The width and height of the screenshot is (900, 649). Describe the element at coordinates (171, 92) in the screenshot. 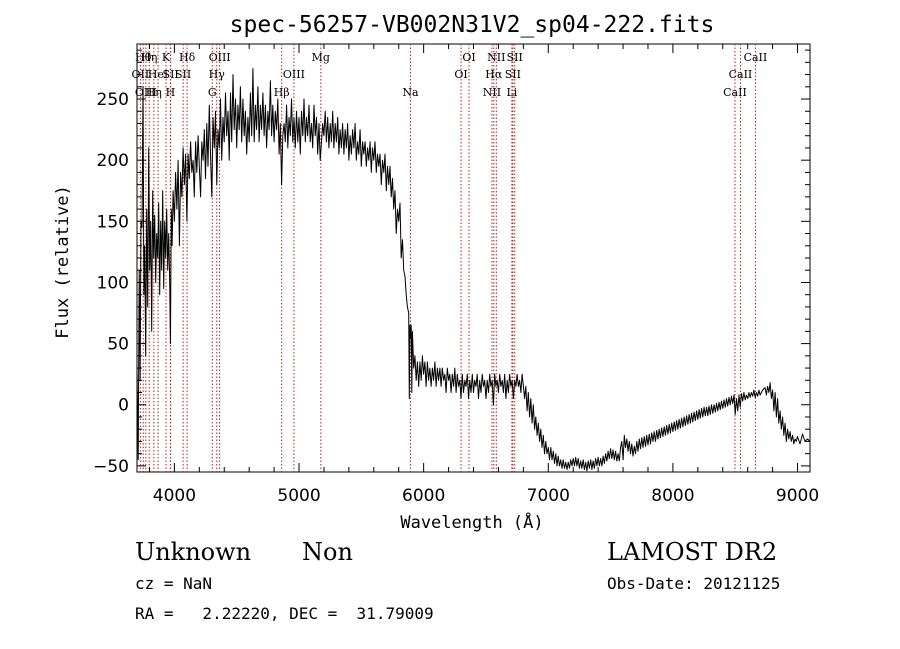

I see `spectral-line-label: H` at that location.